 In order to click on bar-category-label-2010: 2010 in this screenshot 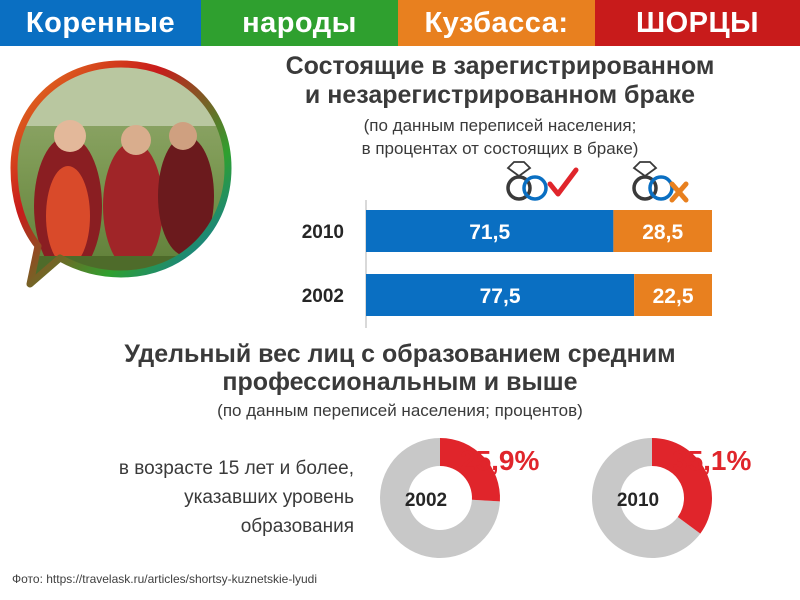, I will do `click(323, 232)`.